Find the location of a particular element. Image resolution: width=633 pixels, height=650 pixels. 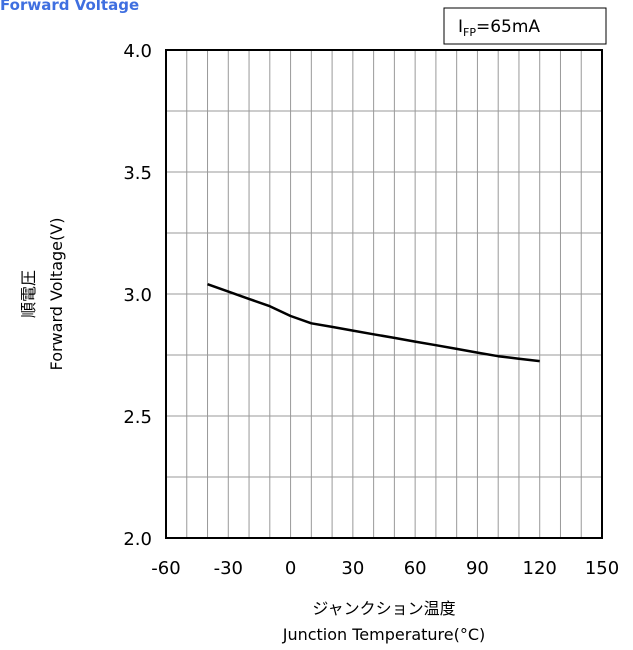

condition-label: IFP=65mA is located at coordinates (499, 28).